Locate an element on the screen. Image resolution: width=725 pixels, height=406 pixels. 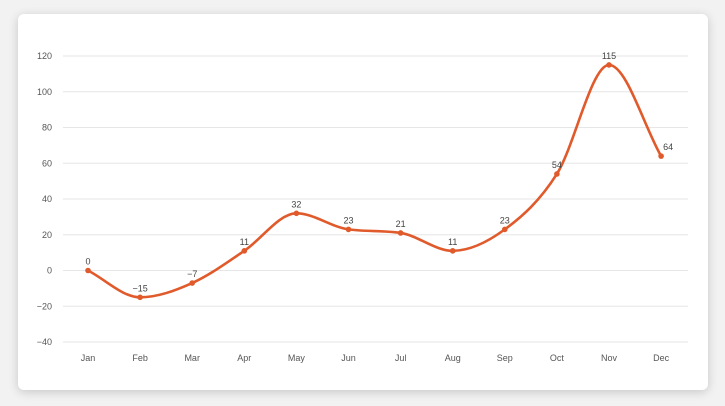
x-tick-label: Oct is located at coordinates (557, 358).